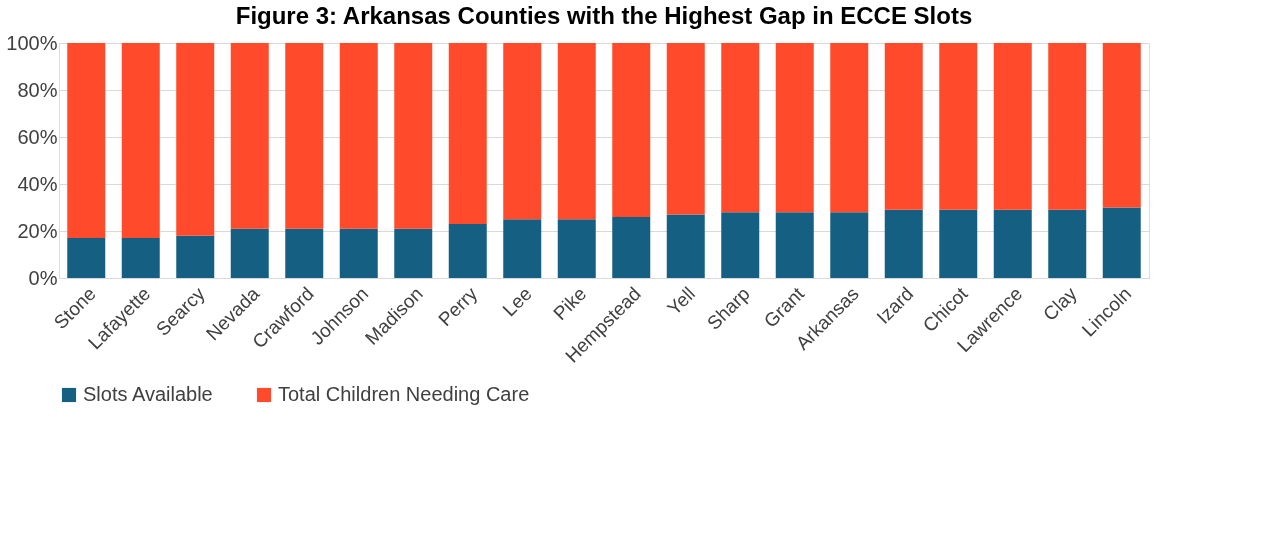  What do you see at coordinates (37, 89) in the screenshot?
I see `y-tick-label: 80%` at bounding box center [37, 89].